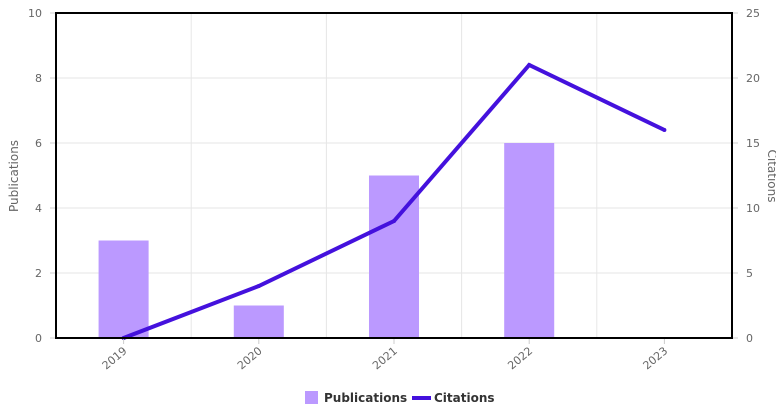 The image size is (776, 409). What do you see at coordinates (38, 338) in the screenshot?
I see `y-tick-label: 0` at bounding box center [38, 338].